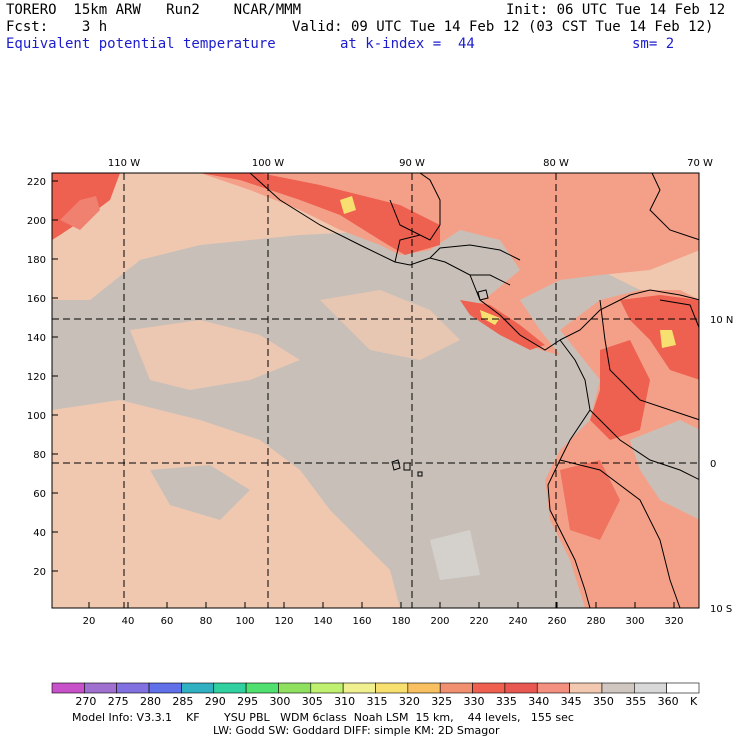 This screenshot has width=740, height=740. What do you see at coordinates (183, 701) in the screenshot?
I see `colorbar-label: 285` at bounding box center [183, 701].